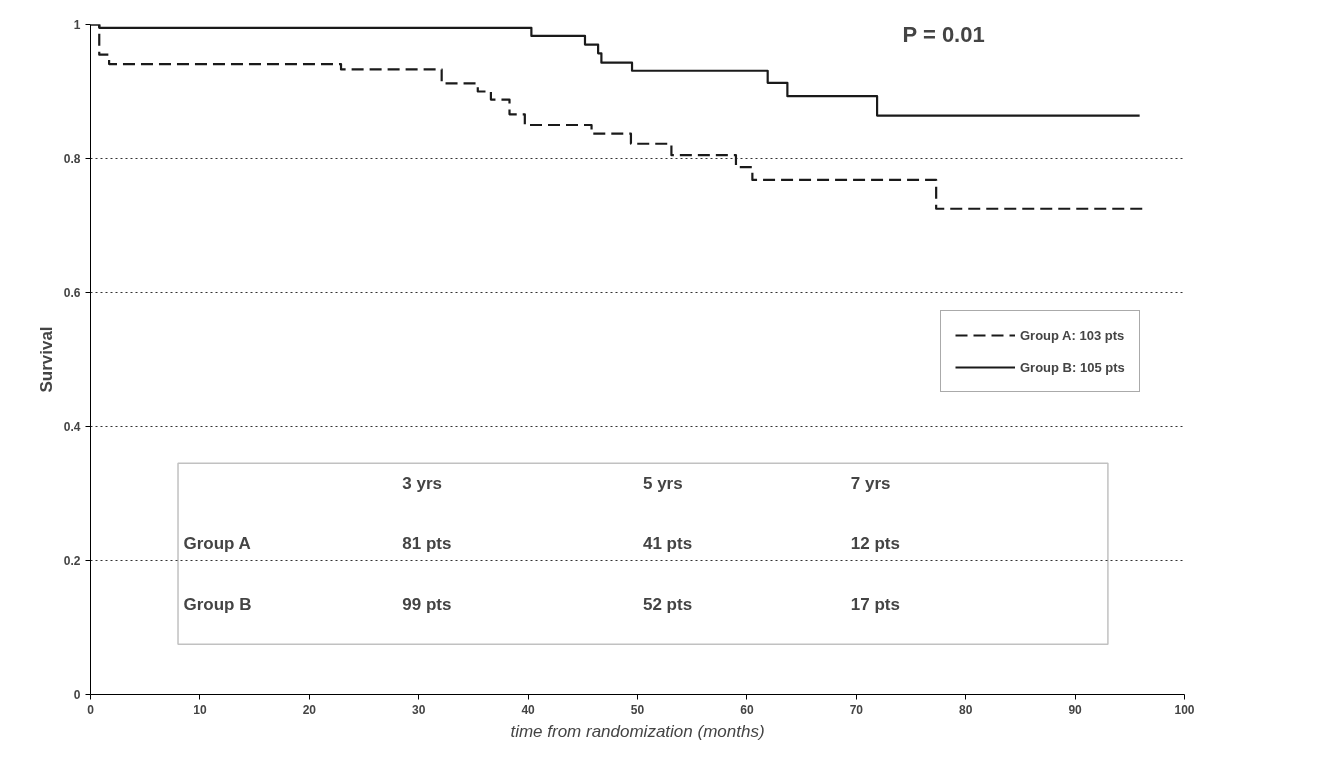 The image size is (1334, 772). What do you see at coordinates (528, 709) in the screenshot?
I see `x-tick-label: 40` at bounding box center [528, 709].